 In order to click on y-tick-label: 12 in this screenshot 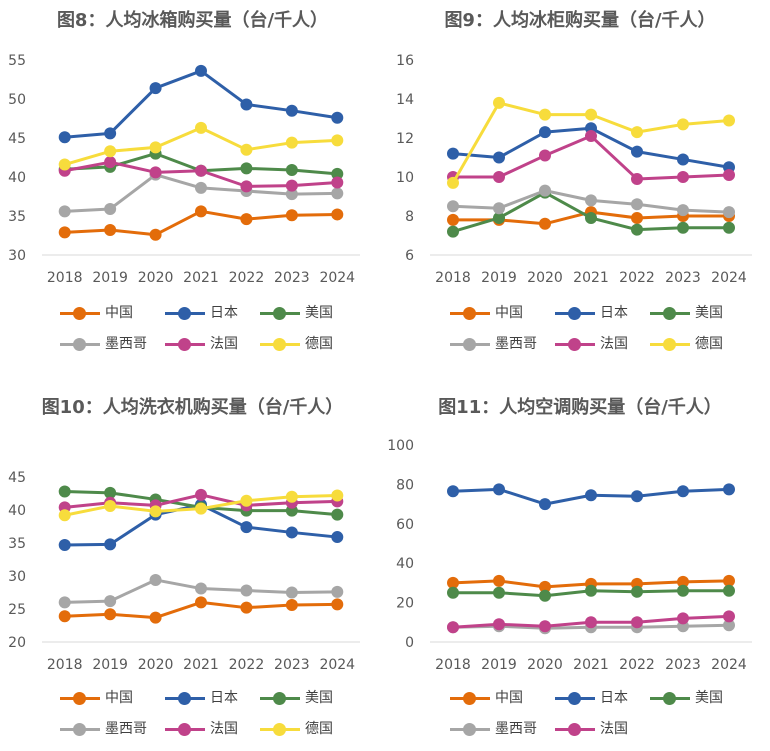, I will do `click(405, 139)`.